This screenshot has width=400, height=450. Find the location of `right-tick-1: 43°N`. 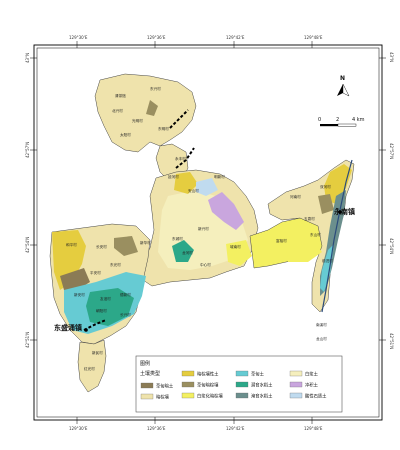

right-tick-1: 43°N is located at coordinates (391, 57).